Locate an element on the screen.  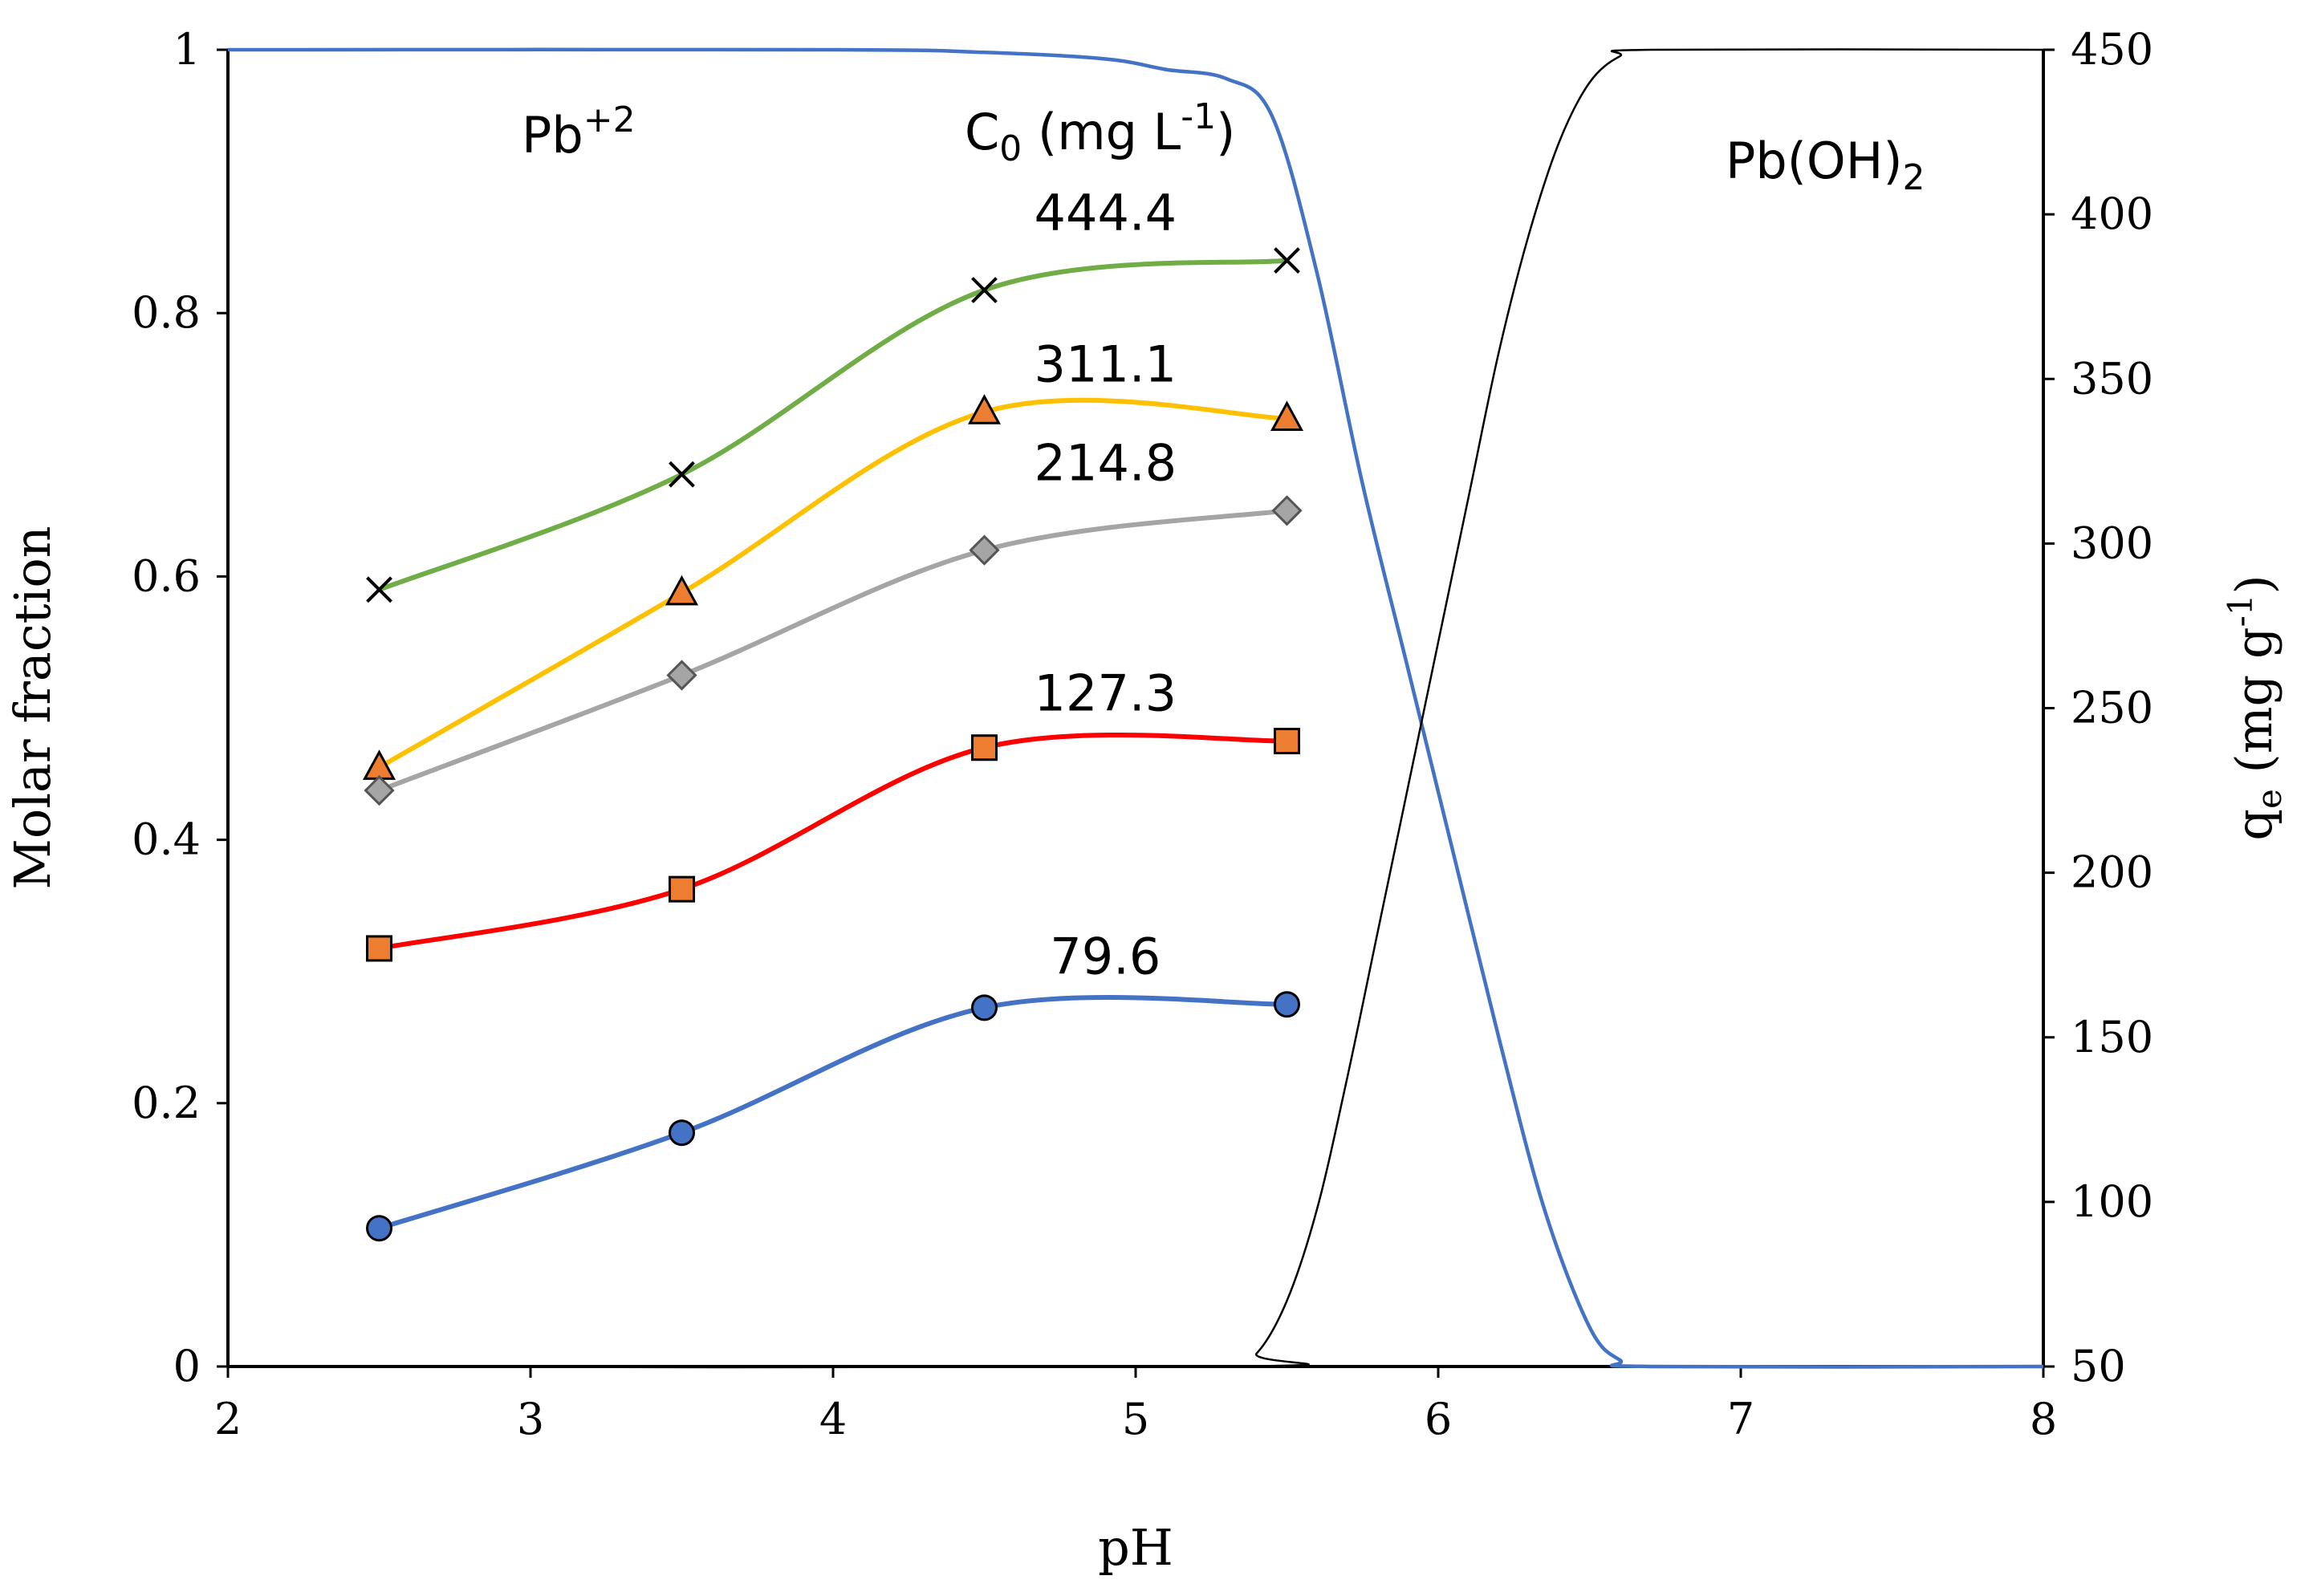
y-left-tick-label: 0.2 is located at coordinates (166, 1103).